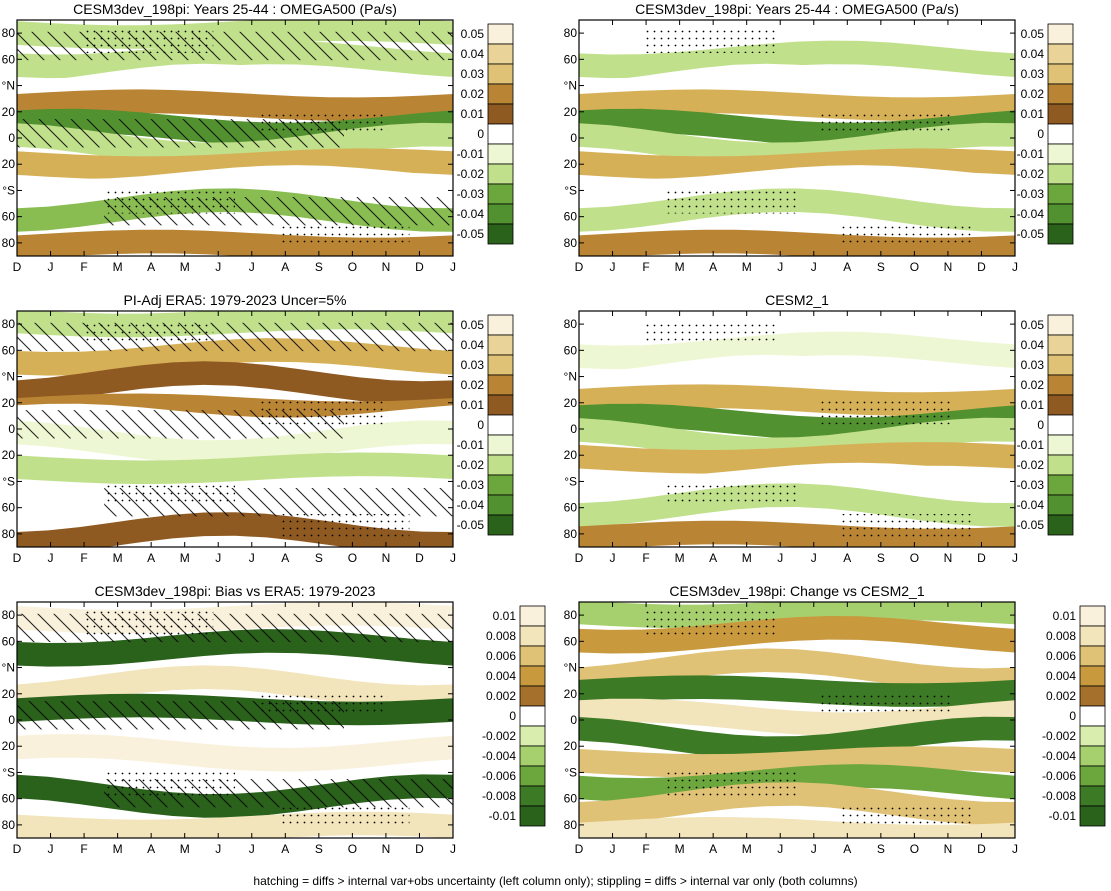 The width and height of the screenshot is (1111, 891). I want to click on colorbar-label: -0.002, so click(1059, 736).